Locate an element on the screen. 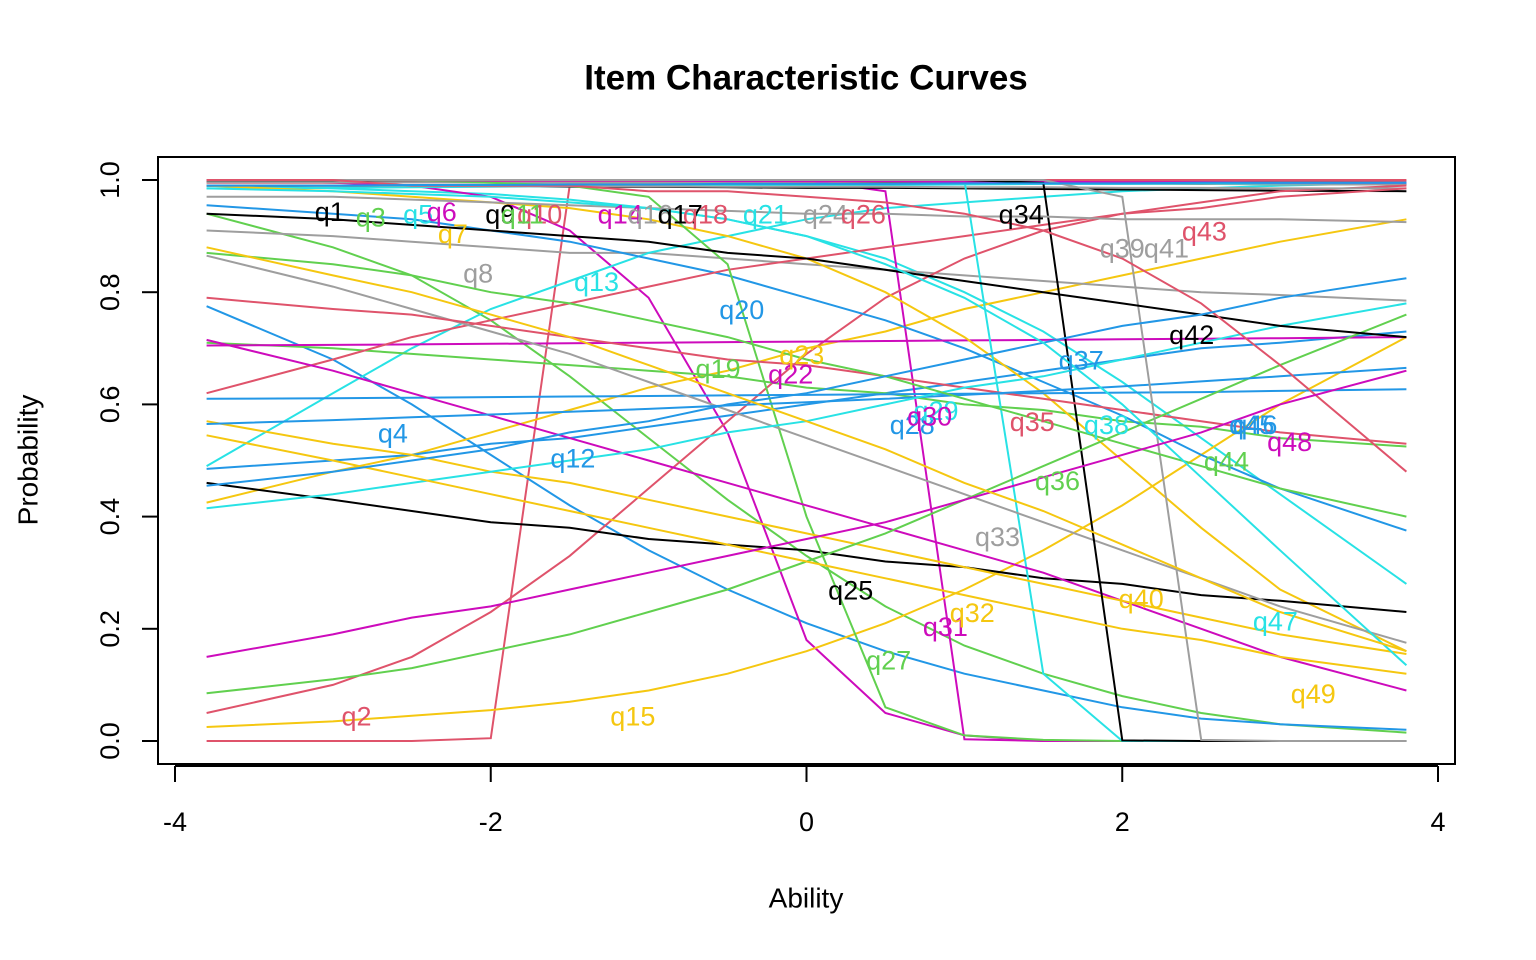 The height and width of the screenshot is (960, 1536). curve-label: q3 is located at coordinates (371, 217).